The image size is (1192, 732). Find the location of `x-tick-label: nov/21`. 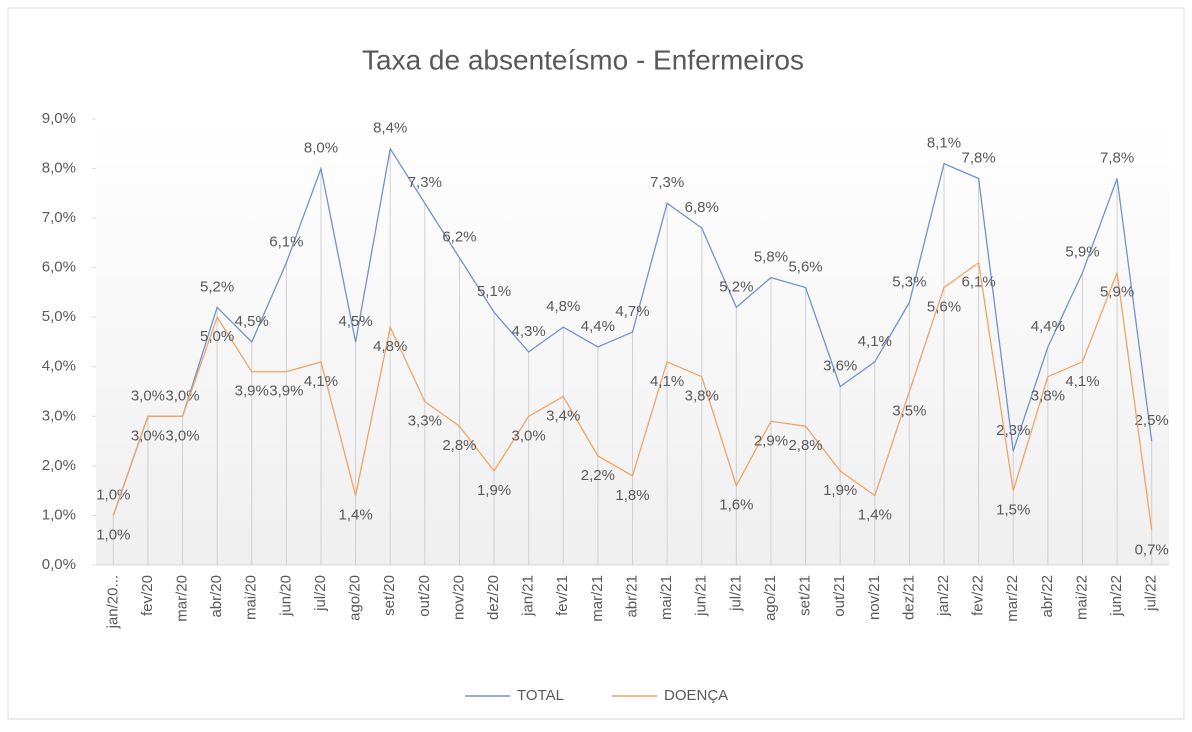

x-tick-label: nov/21 is located at coordinates (874, 597).